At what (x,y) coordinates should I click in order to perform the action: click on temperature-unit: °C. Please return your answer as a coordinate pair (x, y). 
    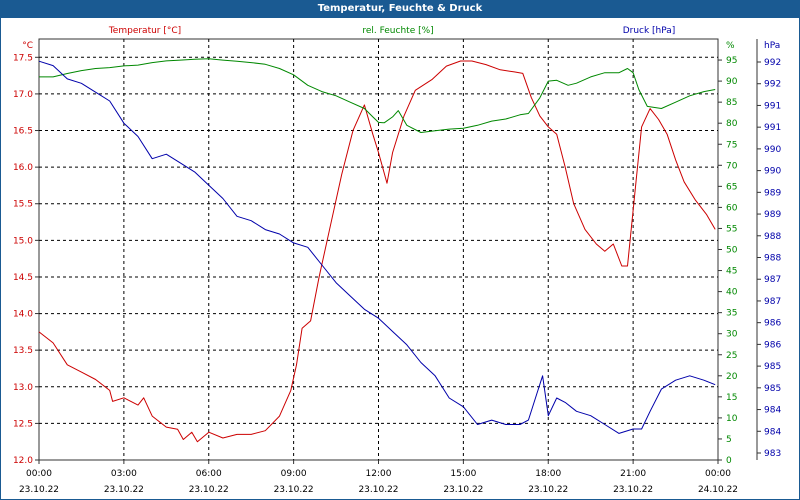
    Looking at the image, I should click on (27, 46).